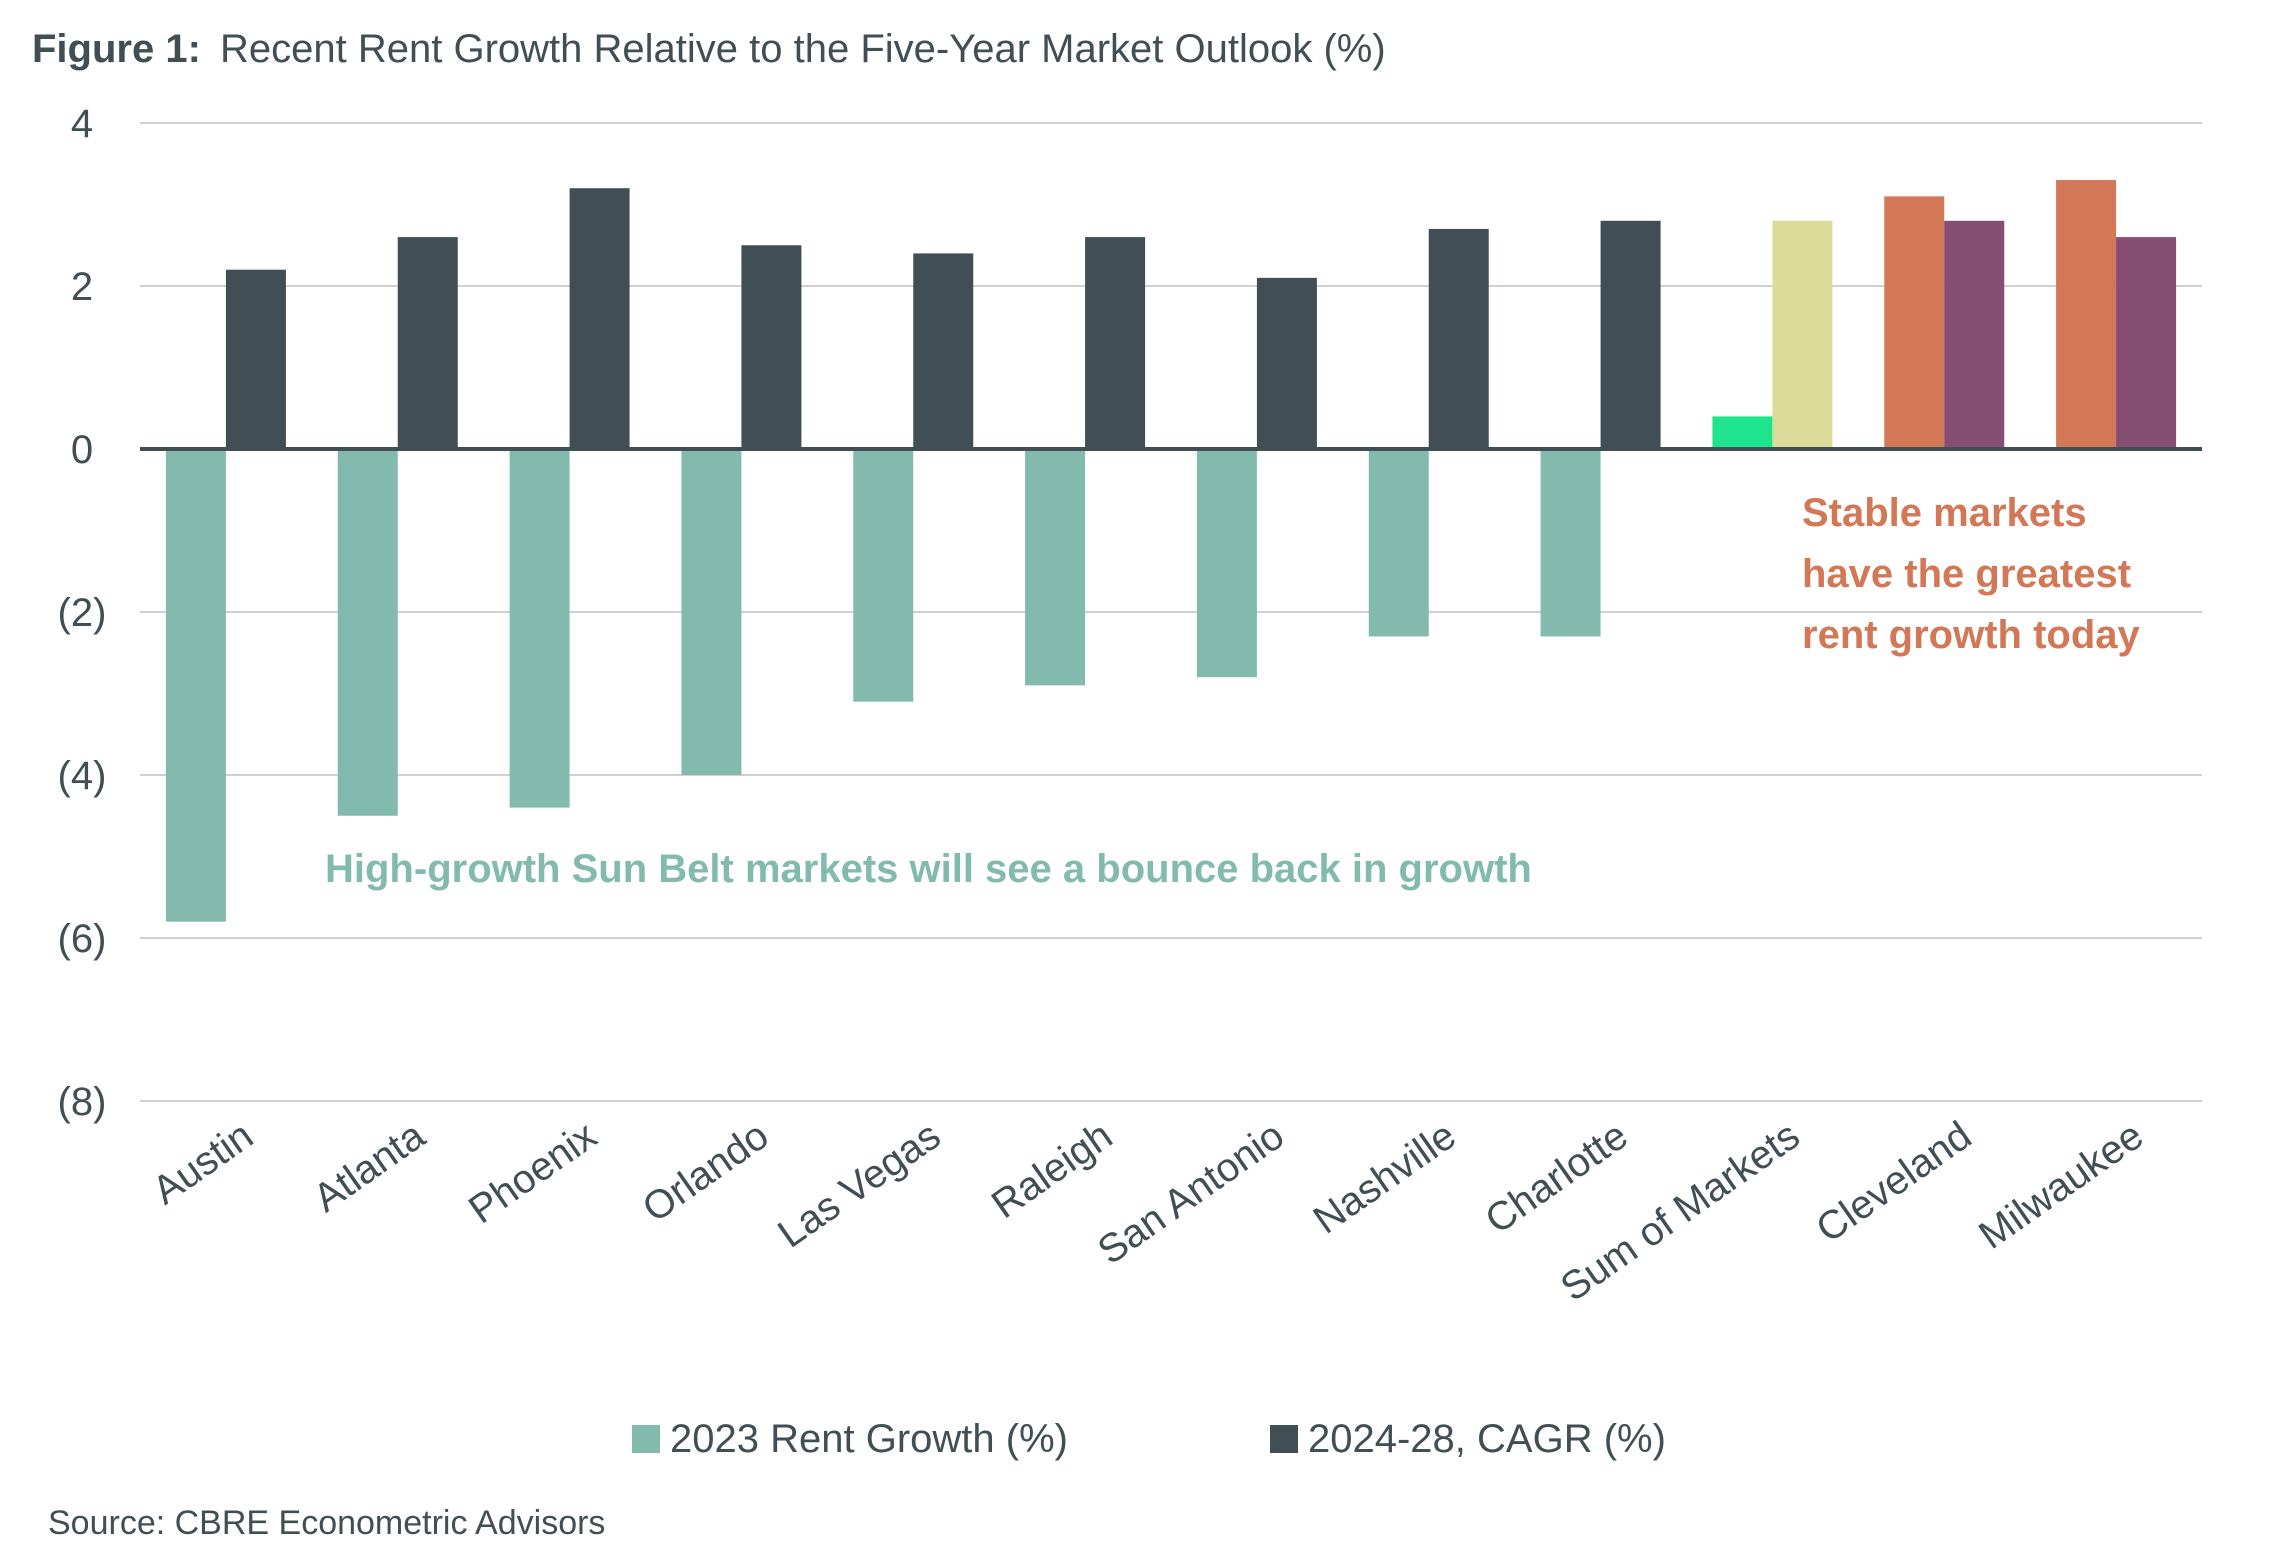 This screenshot has height=1549, width=2275. Describe the element at coordinates (646, 1439) in the screenshot. I see `legend-swatch-2023` at that location.